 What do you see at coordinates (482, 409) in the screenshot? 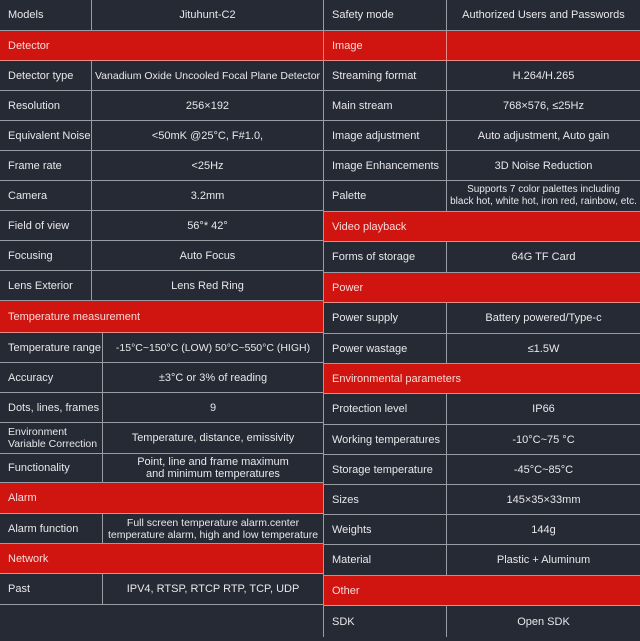
I see `spec-row-protection-level: Protection level IP66` at bounding box center [482, 409].